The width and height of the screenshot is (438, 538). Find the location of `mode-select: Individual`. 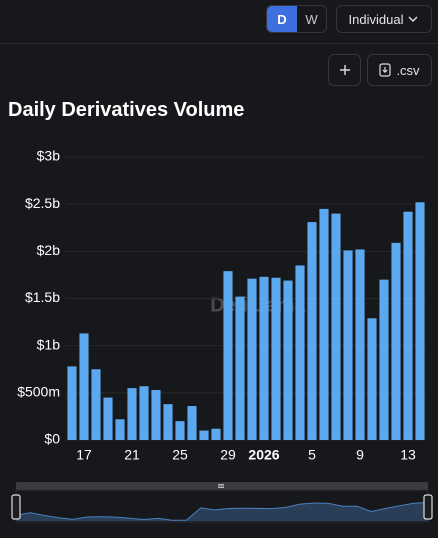

mode-select: Individual is located at coordinates (384, 19).